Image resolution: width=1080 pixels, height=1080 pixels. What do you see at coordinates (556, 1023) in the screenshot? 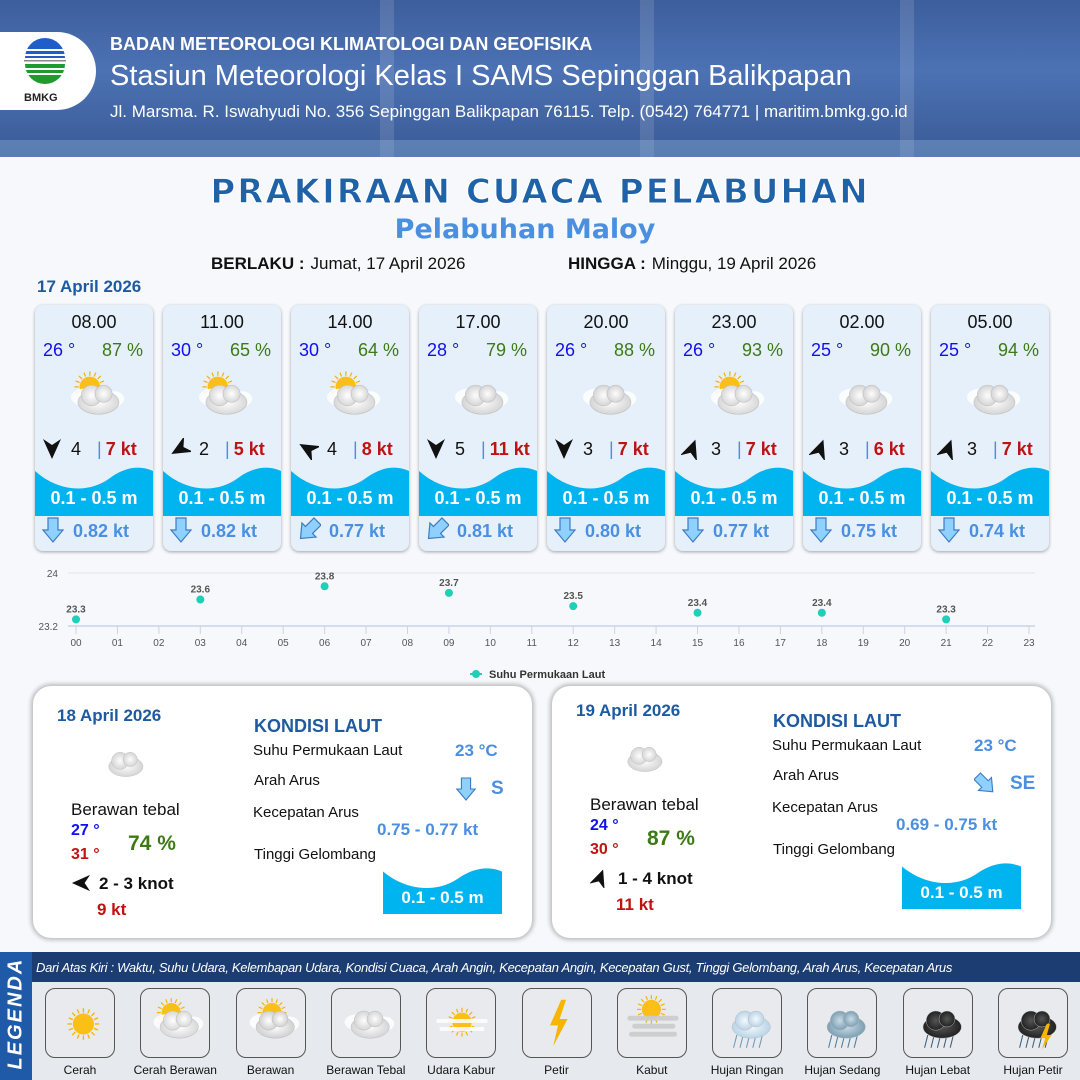
I see `petir-icon` at bounding box center [556, 1023].